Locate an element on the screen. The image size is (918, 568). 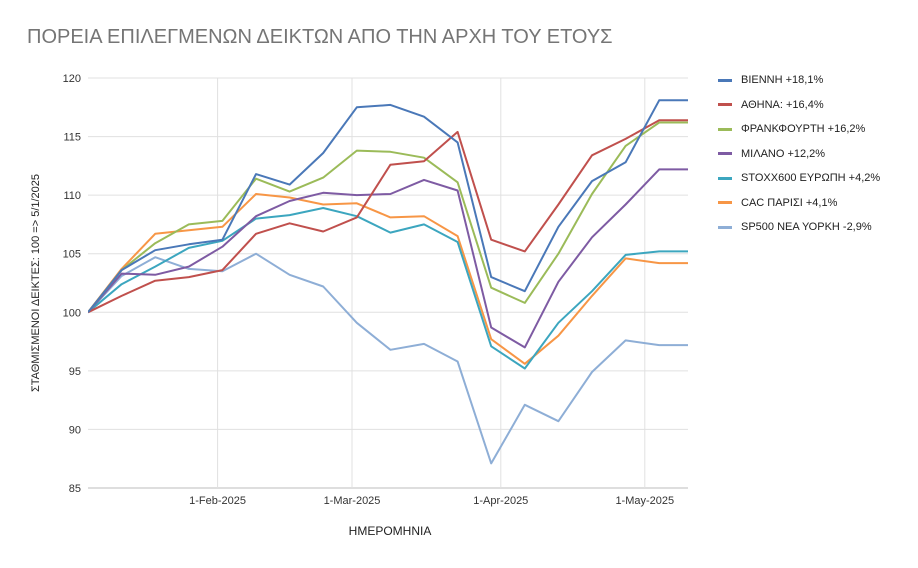
legend-item: ΦΡΑΝΚΦΟΥΡΤΗ +16,2% is located at coordinates (799, 129).